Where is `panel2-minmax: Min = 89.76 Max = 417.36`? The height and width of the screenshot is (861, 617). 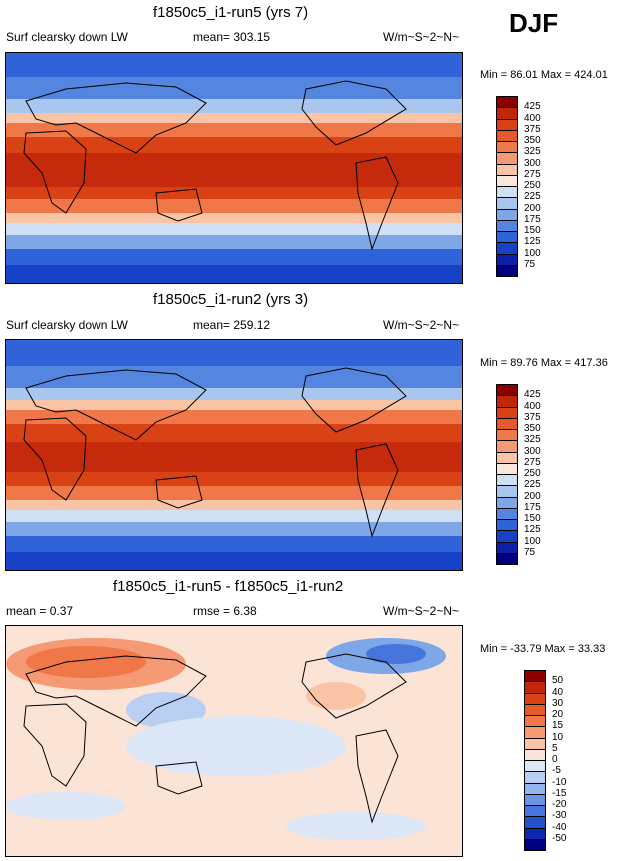
panel2-minmax: Min = 89.76 Max = 417.36 is located at coordinates (544, 363).